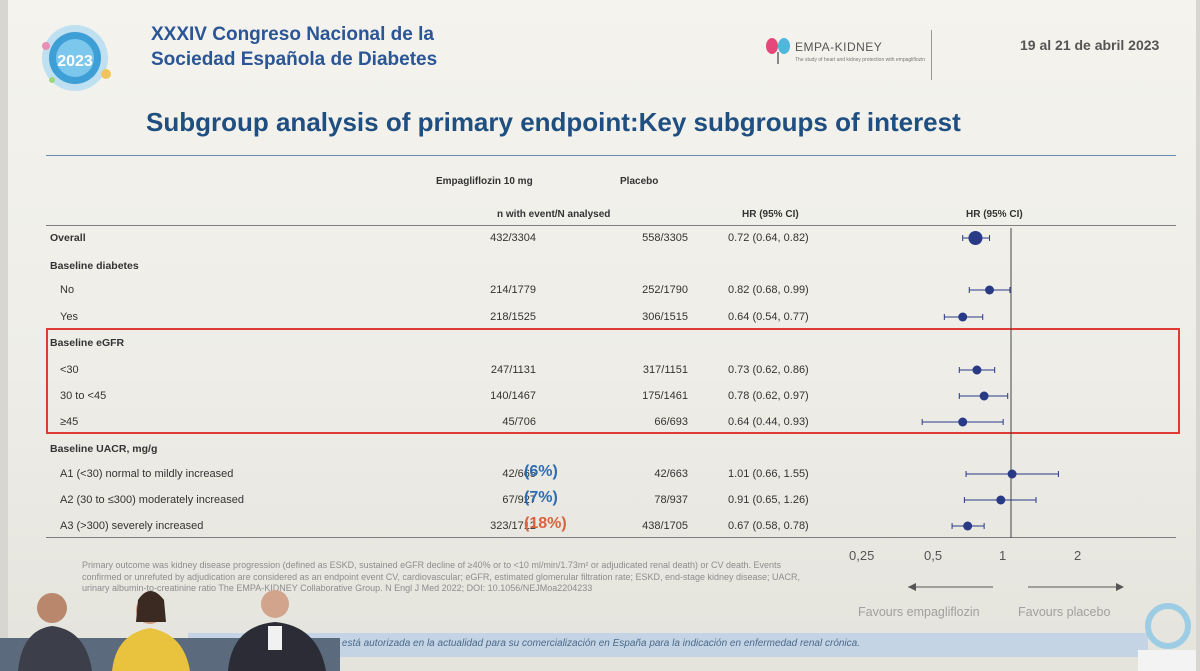 This screenshot has width=1200, height=671. I want to click on row-empagliflozin: 45/706, so click(519, 422).